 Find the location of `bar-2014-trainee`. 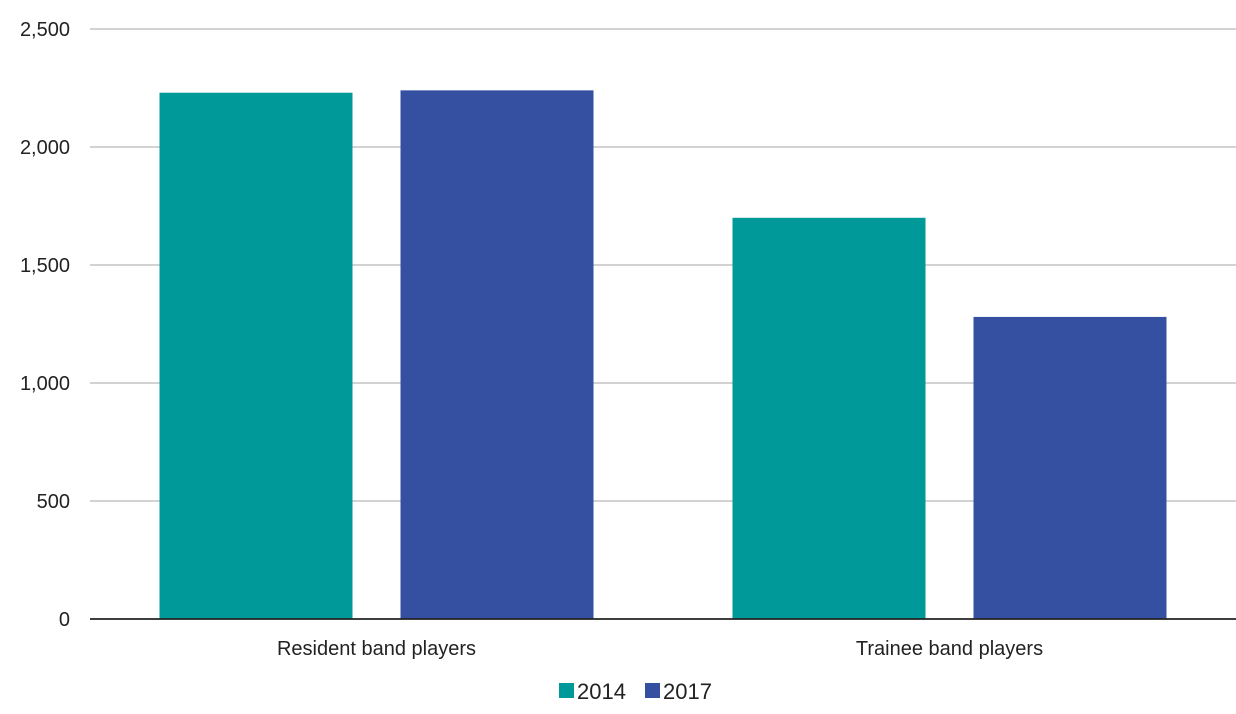

bar-2014-trainee is located at coordinates (829, 418).